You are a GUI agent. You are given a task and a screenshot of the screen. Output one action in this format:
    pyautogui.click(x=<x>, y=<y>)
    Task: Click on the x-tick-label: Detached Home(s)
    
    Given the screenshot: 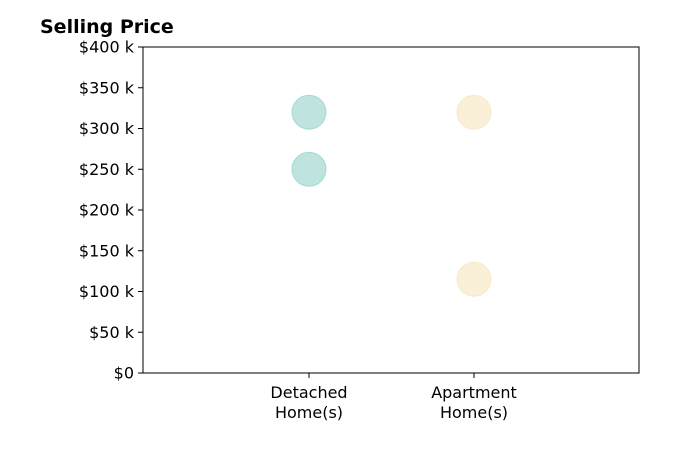 What is the action you would take?
    pyautogui.click(x=308, y=402)
    